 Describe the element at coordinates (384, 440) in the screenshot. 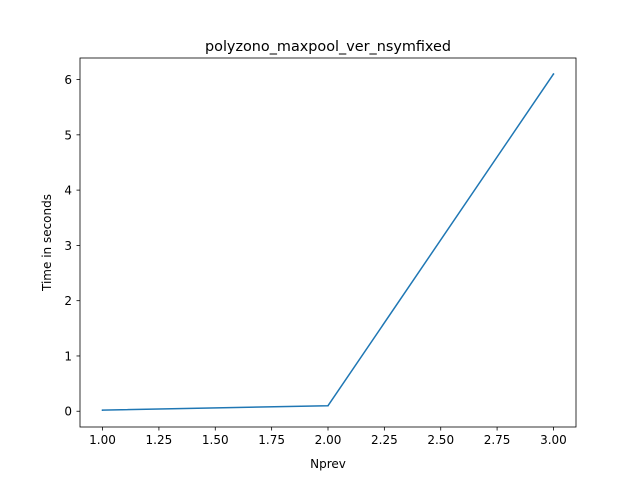

I see `x-tick-label: 2.25` at that location.